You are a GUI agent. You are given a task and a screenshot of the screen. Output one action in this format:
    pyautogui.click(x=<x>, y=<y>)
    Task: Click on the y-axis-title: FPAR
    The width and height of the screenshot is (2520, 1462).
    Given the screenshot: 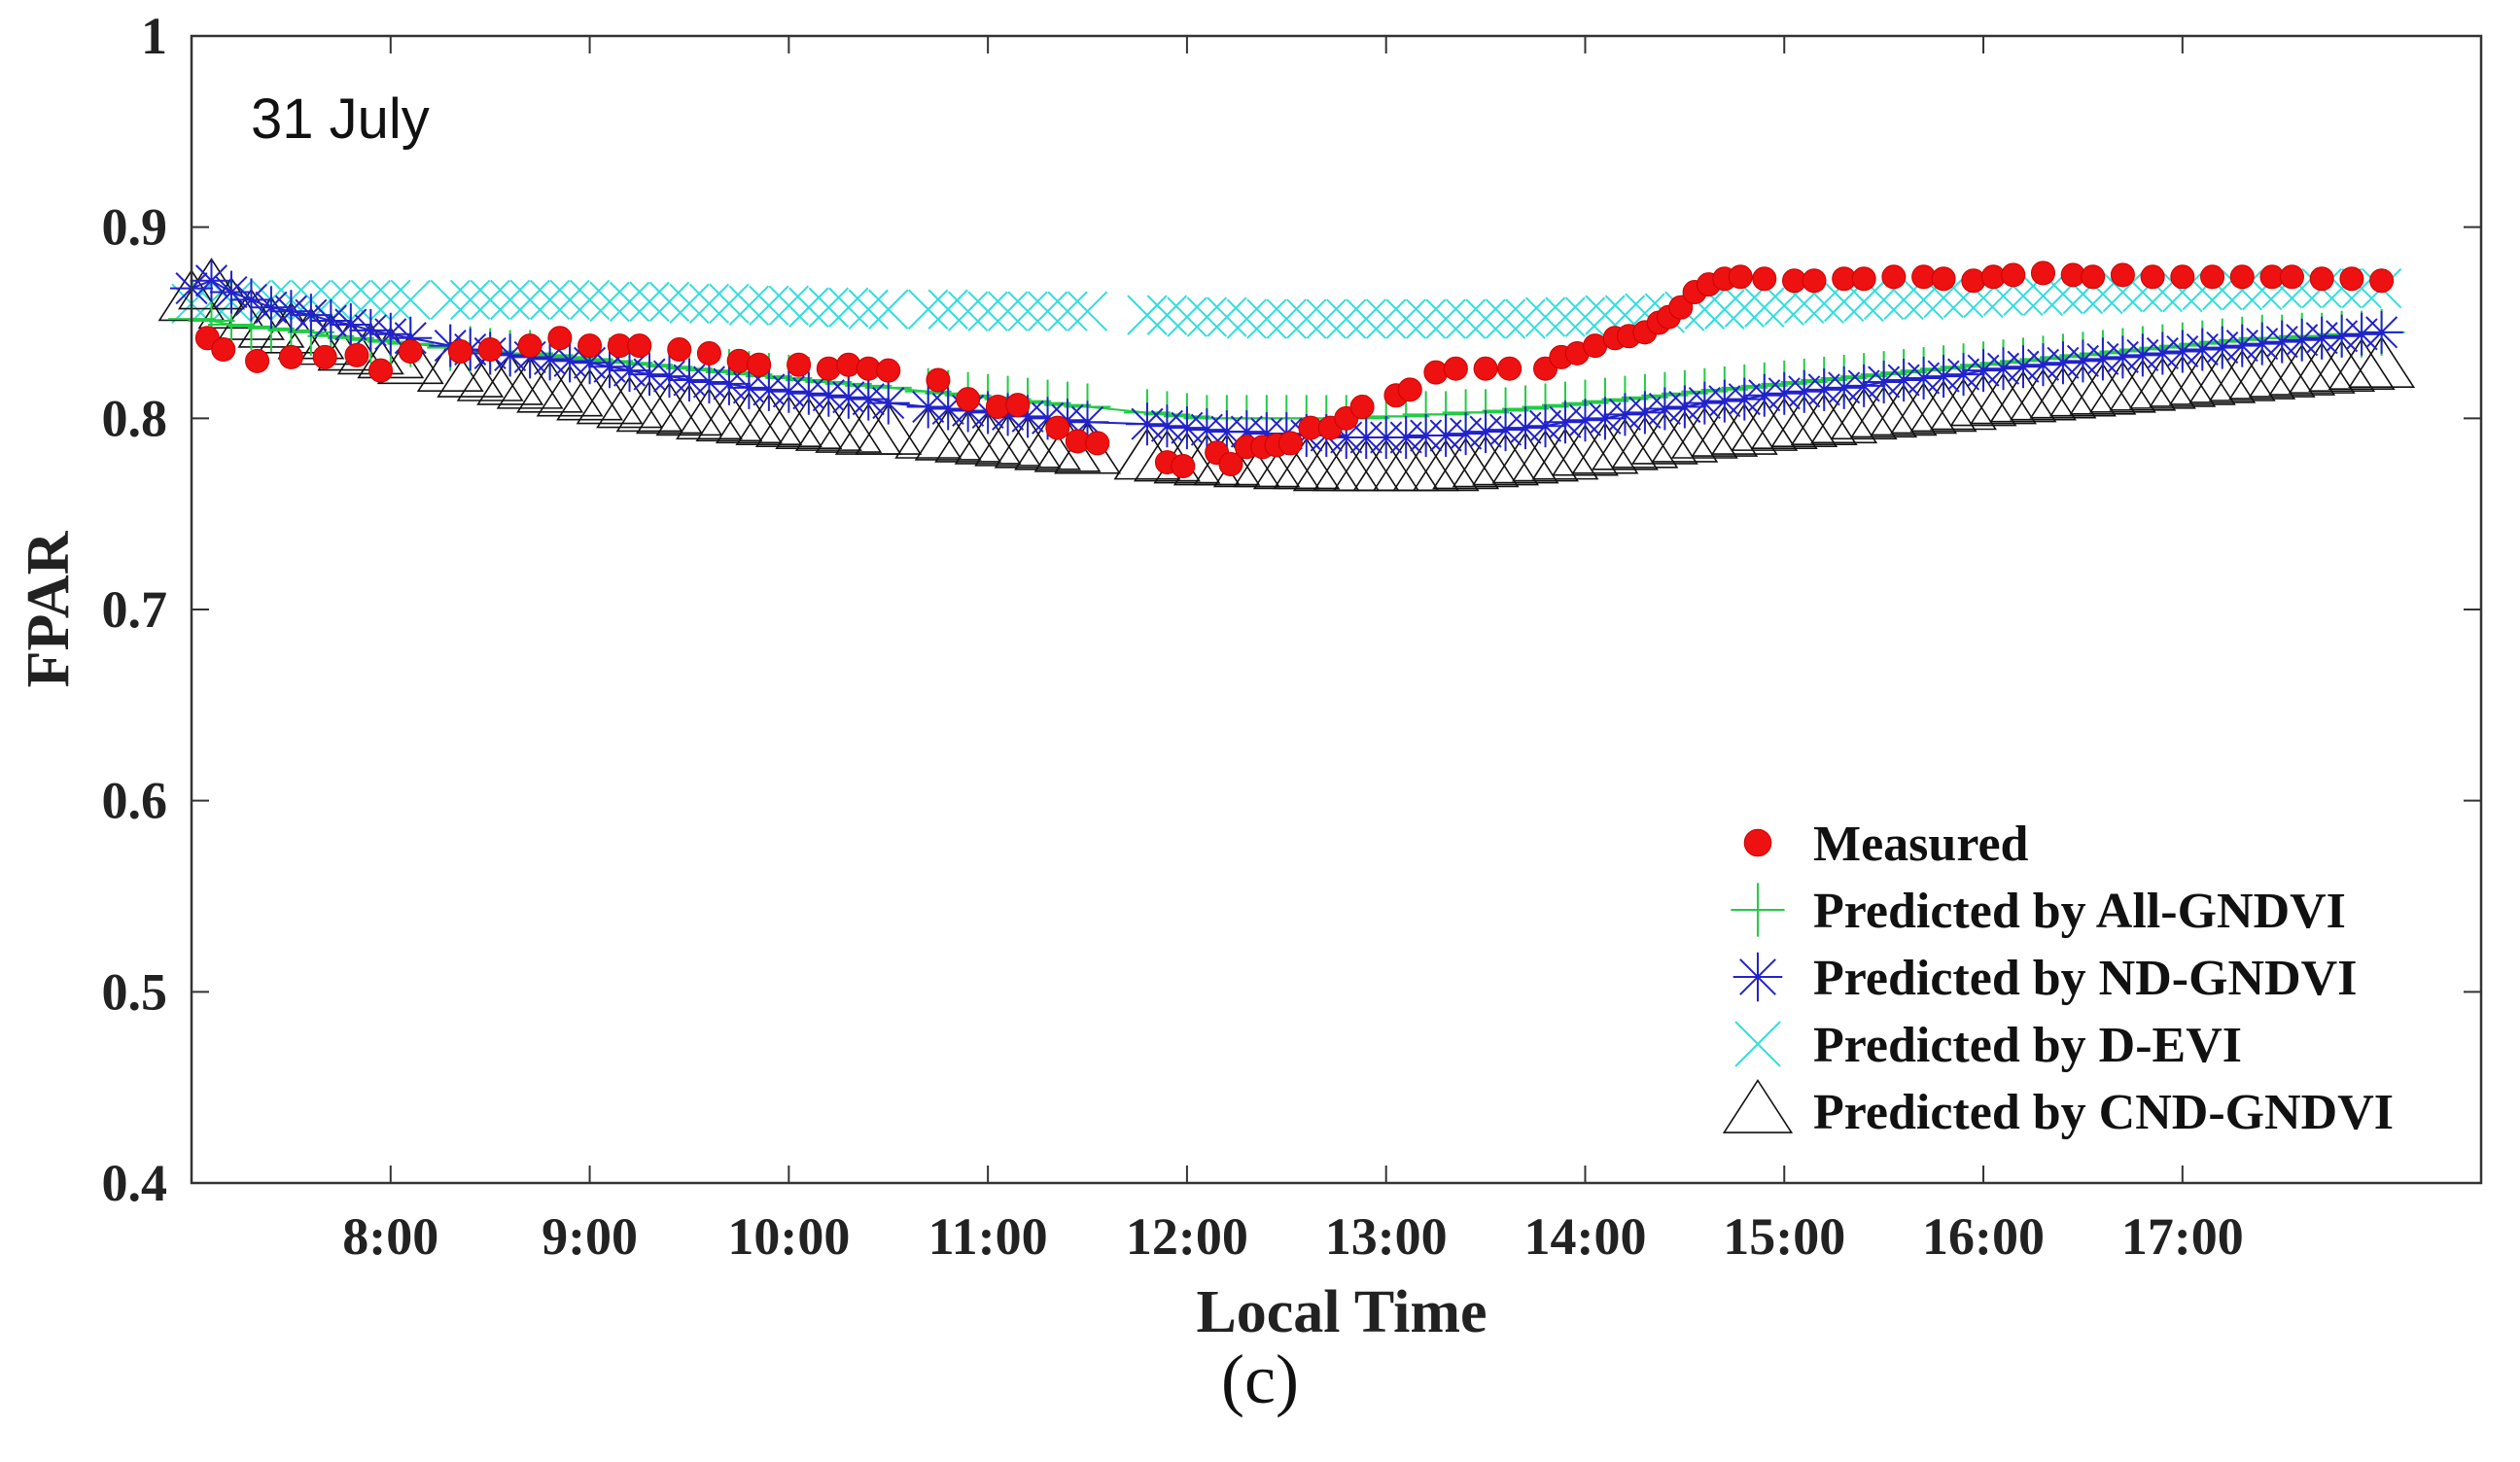 What is the action you would take?
    pyautogui.click(x=49, y=608)
    